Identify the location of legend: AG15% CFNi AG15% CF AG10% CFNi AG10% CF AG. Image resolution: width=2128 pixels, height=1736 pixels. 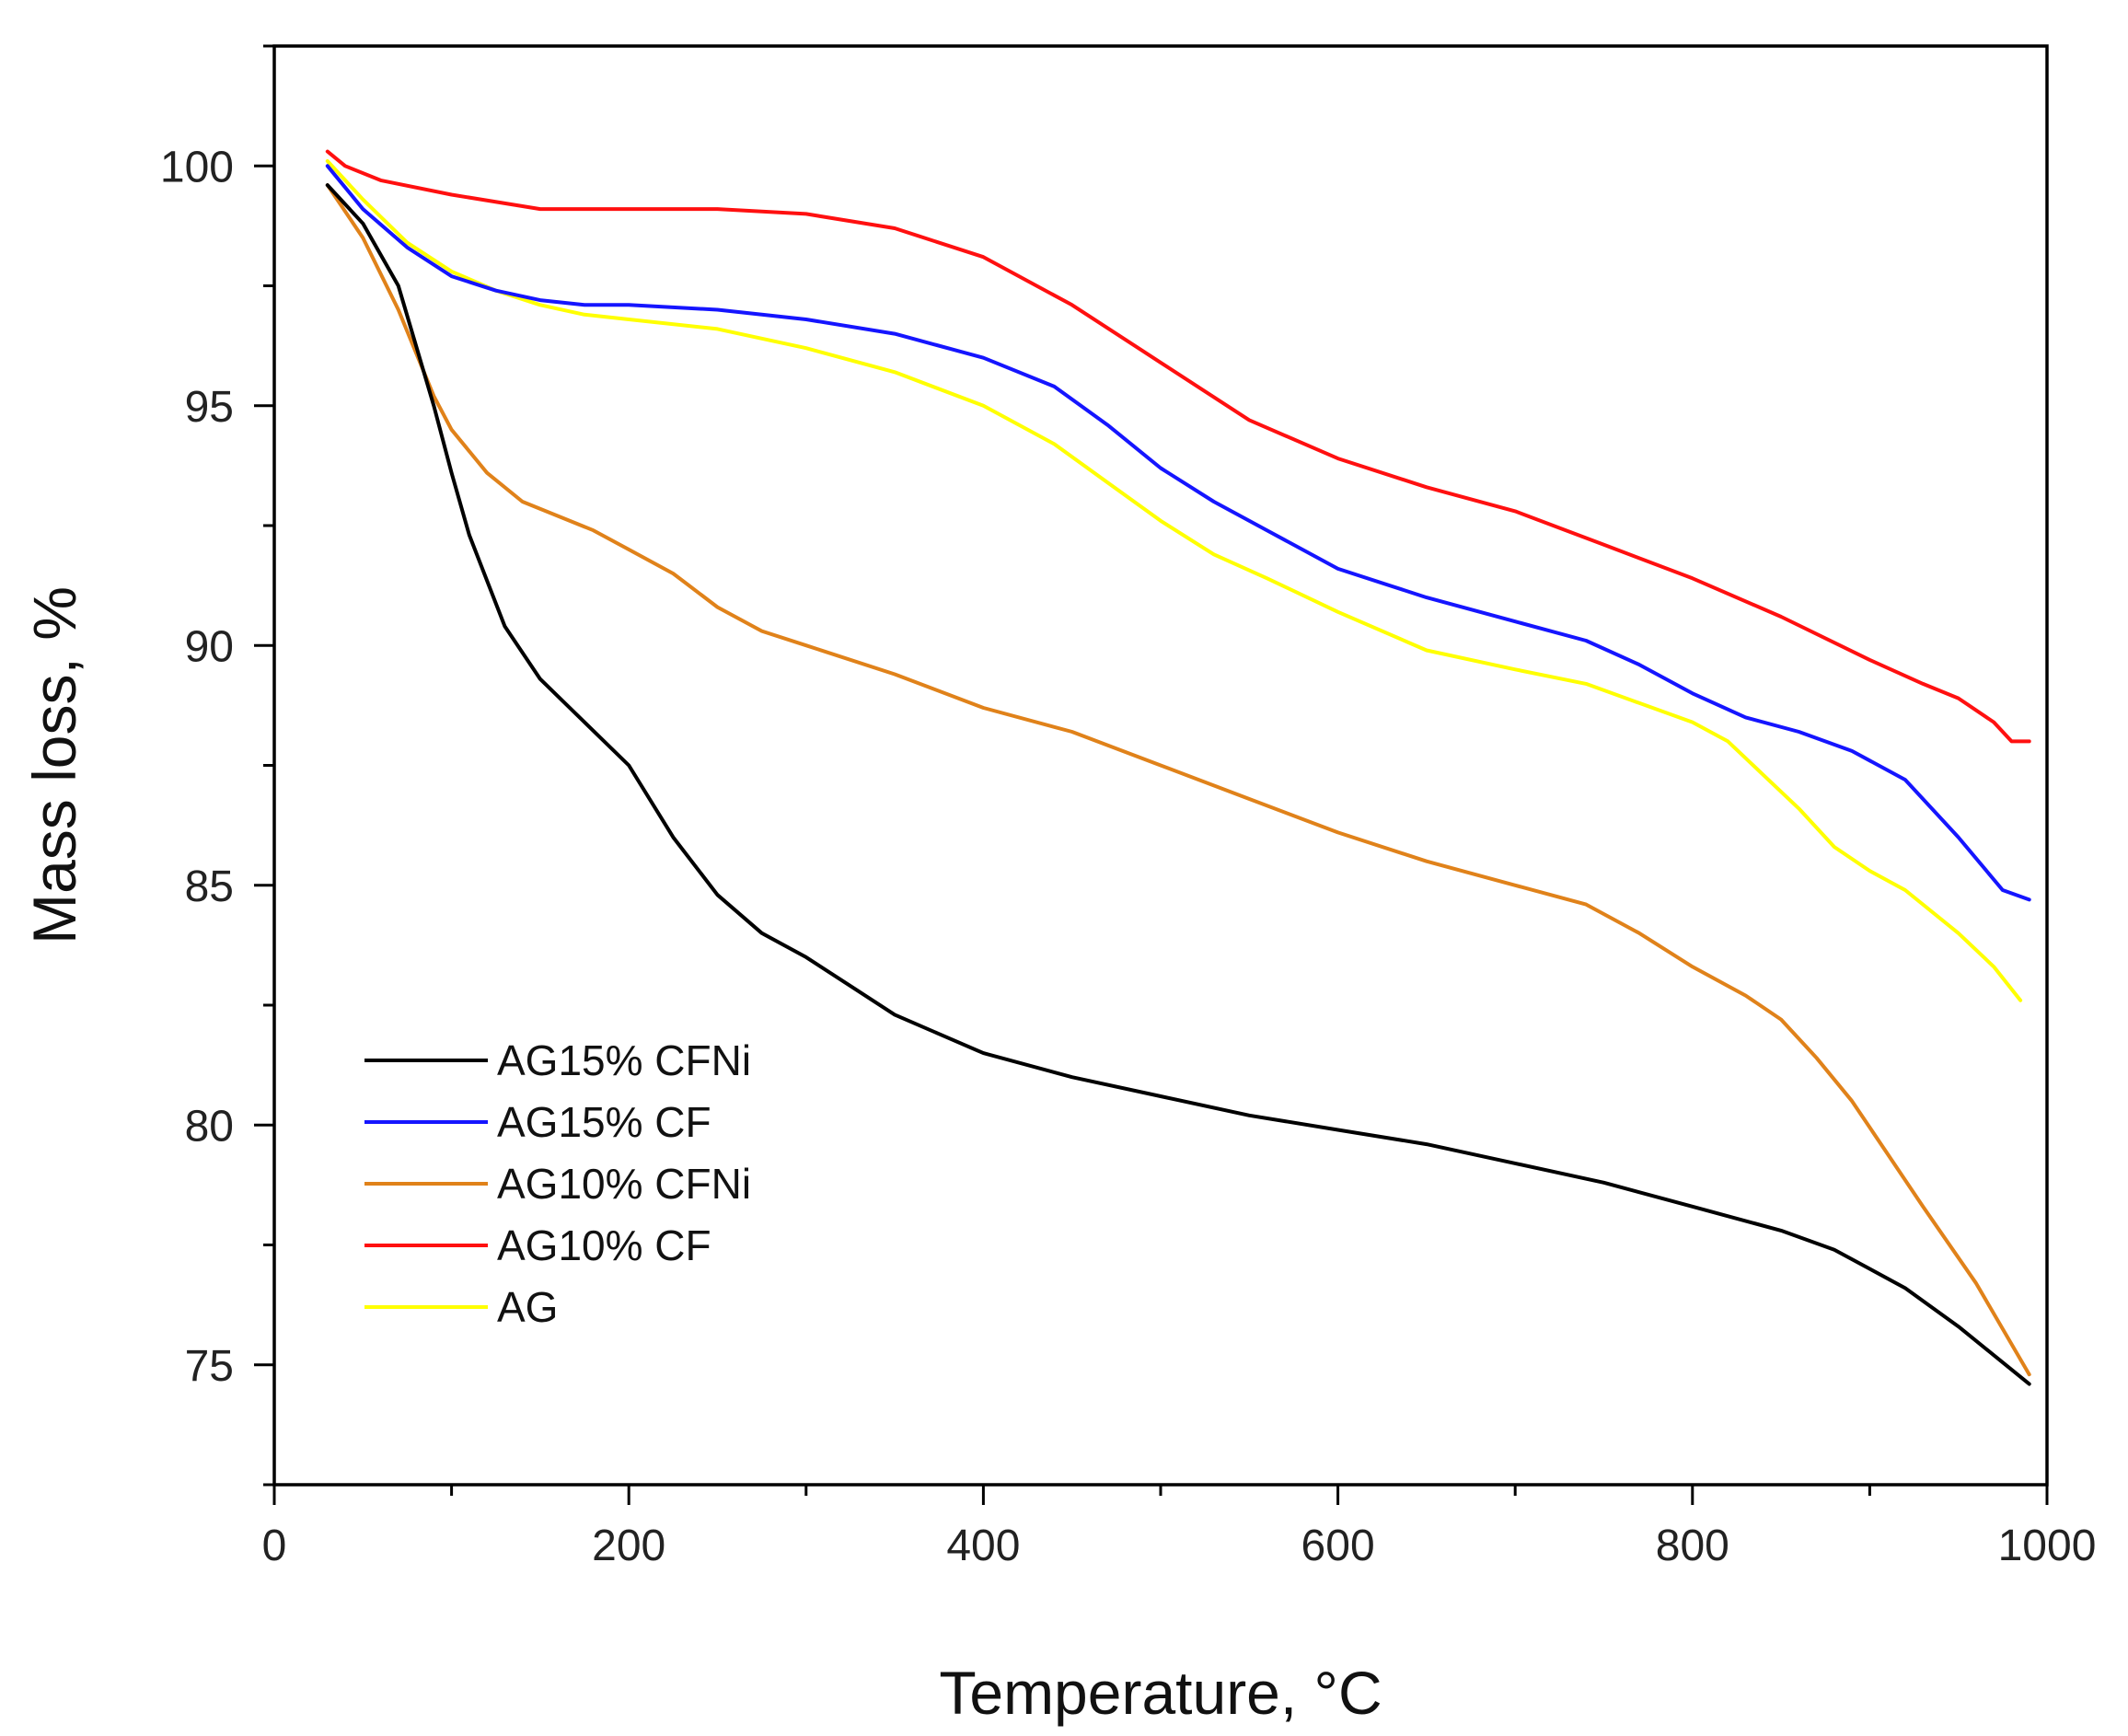
(558, 1183).